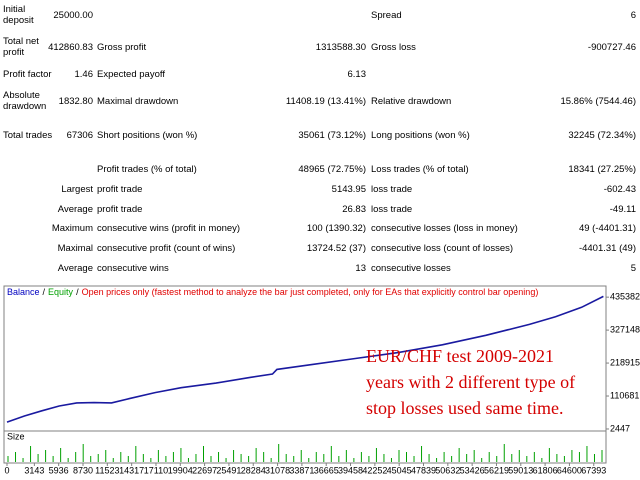 The image size is (640, 480). What do you see at coordinates (79, 135) in the screenshot?
I see `row-value: 67306` at bounding box center [79, 135].